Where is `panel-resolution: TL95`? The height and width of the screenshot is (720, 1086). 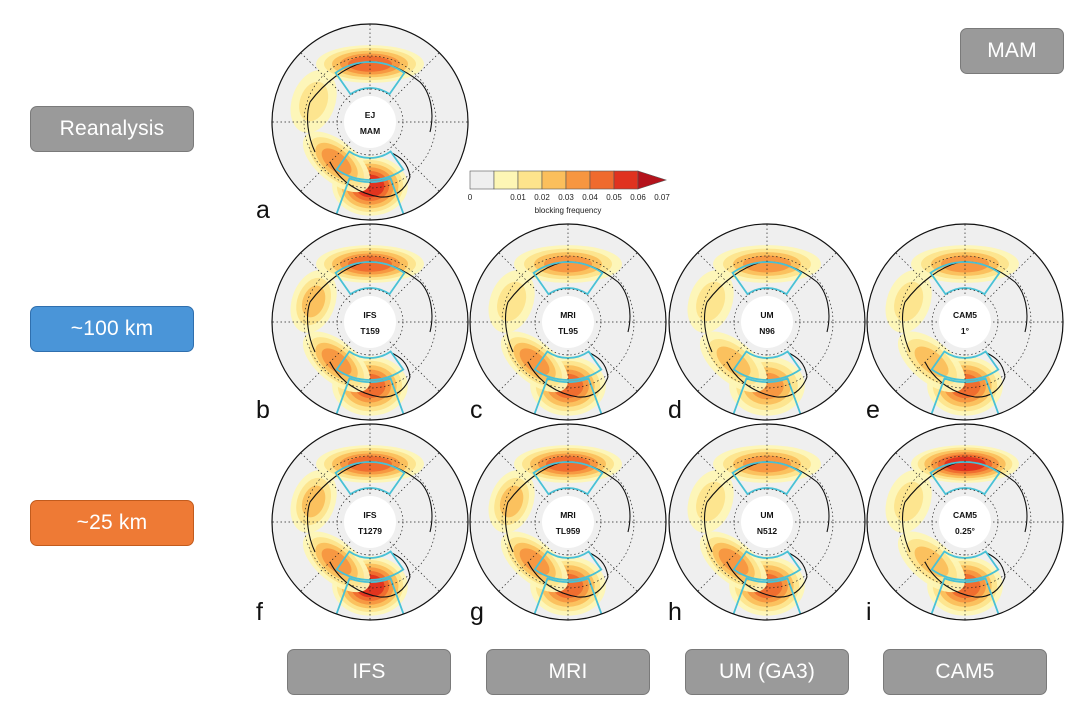
panel-resolution: TL95 is located at coordinates (568, 331).